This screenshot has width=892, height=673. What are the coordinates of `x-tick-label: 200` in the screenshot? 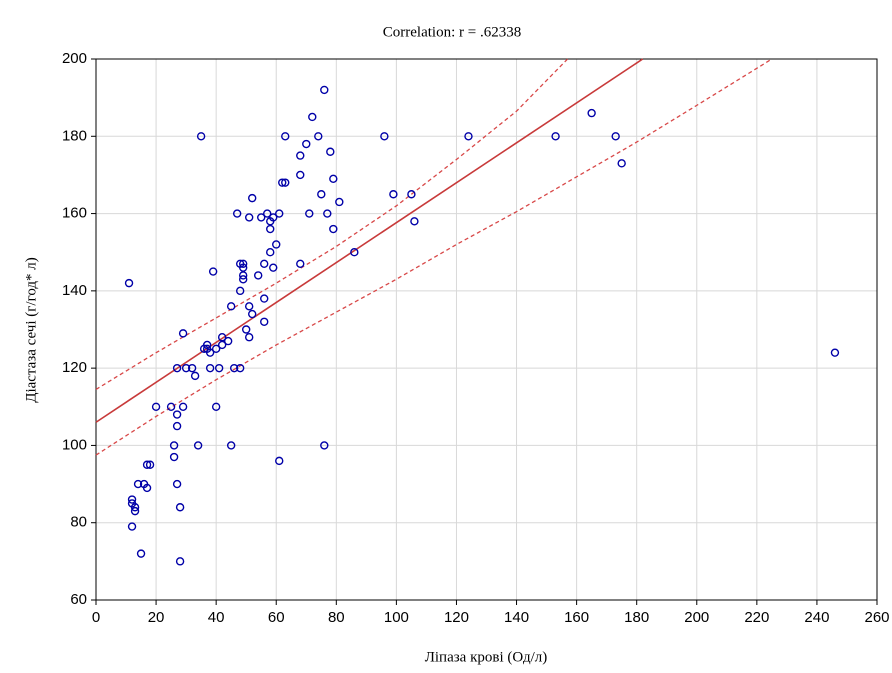 It's located at (696, 617).